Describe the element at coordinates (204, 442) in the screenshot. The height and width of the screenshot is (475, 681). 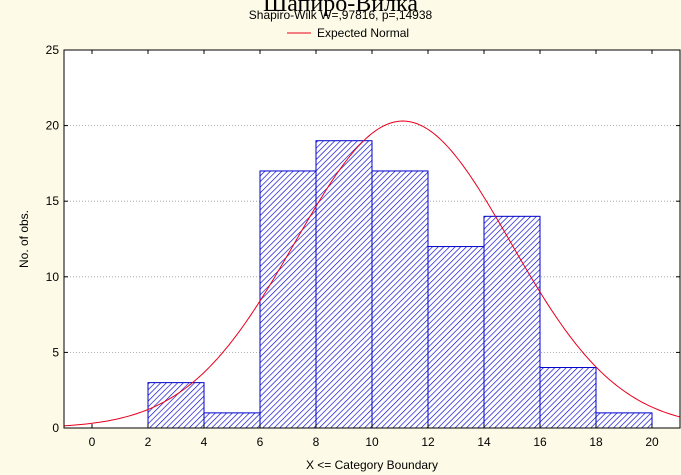
I see `x-tick-label: 4` at that location.